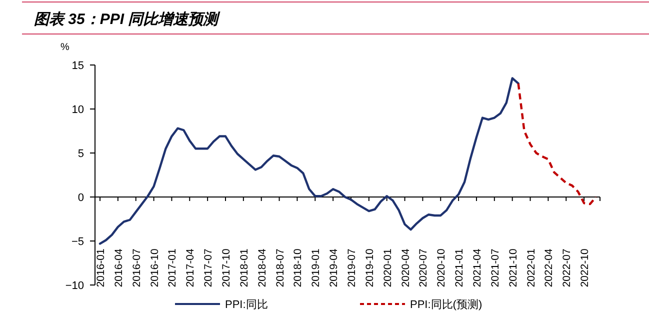 The height and width of the screenshot is (325, 649). Describe the element at coordinates (424, 268) in the screenshot. I see `x-tick-label: 2020-07` at that location.